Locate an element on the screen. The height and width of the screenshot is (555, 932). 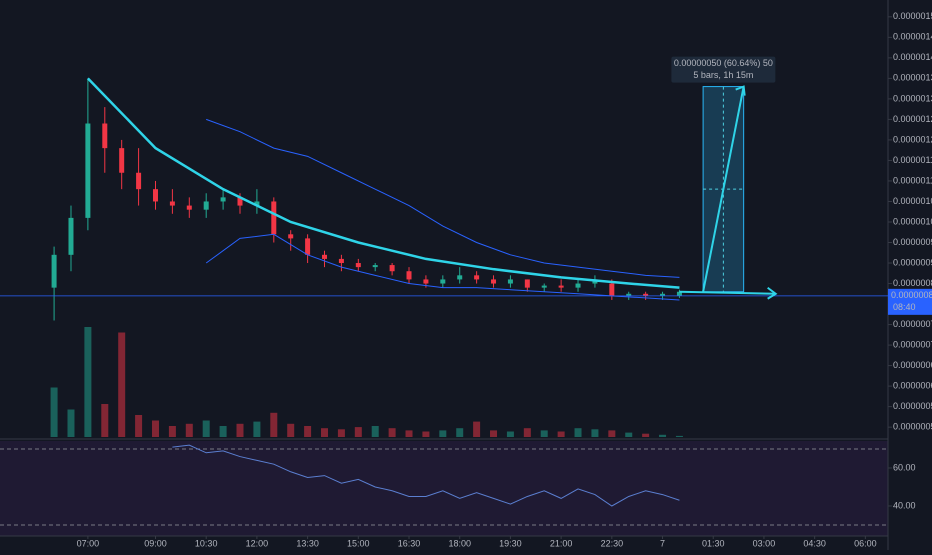
measure-label: 0.00000050 (60.64%) 50 is located at coordinates (723, 63).